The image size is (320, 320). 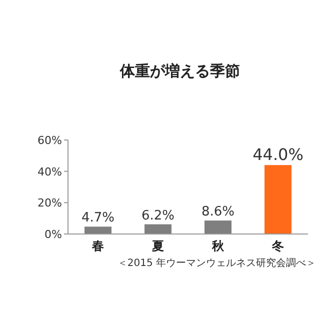 I want to click on y-tick-label: 0%, so click(x=53, y=234).